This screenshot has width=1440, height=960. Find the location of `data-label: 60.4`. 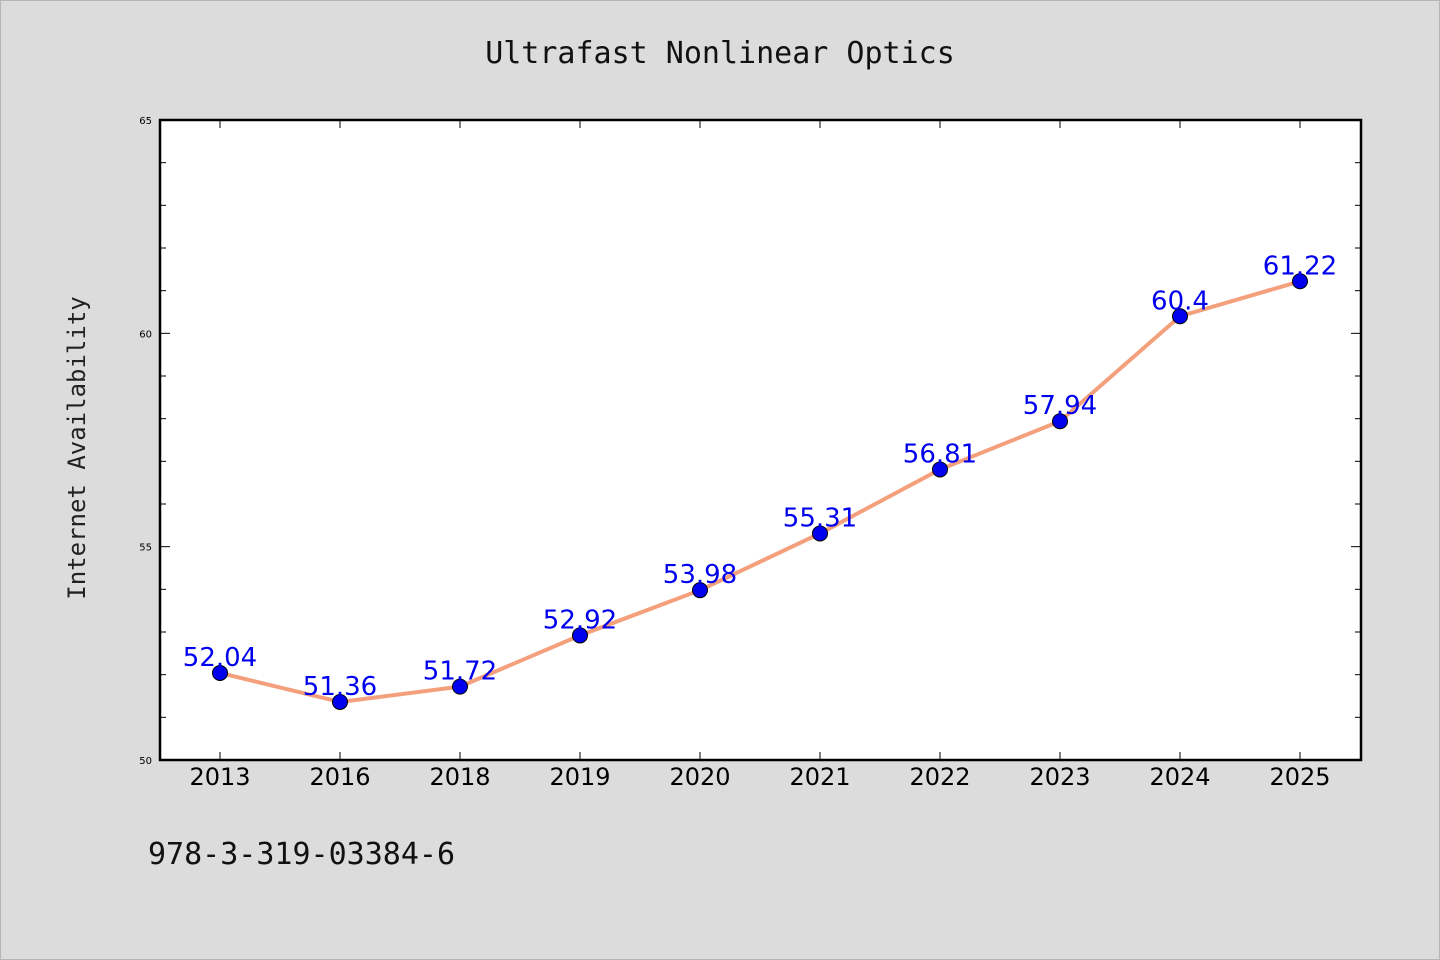

data-label: 60.4 is located at coordinates (1180, 301).